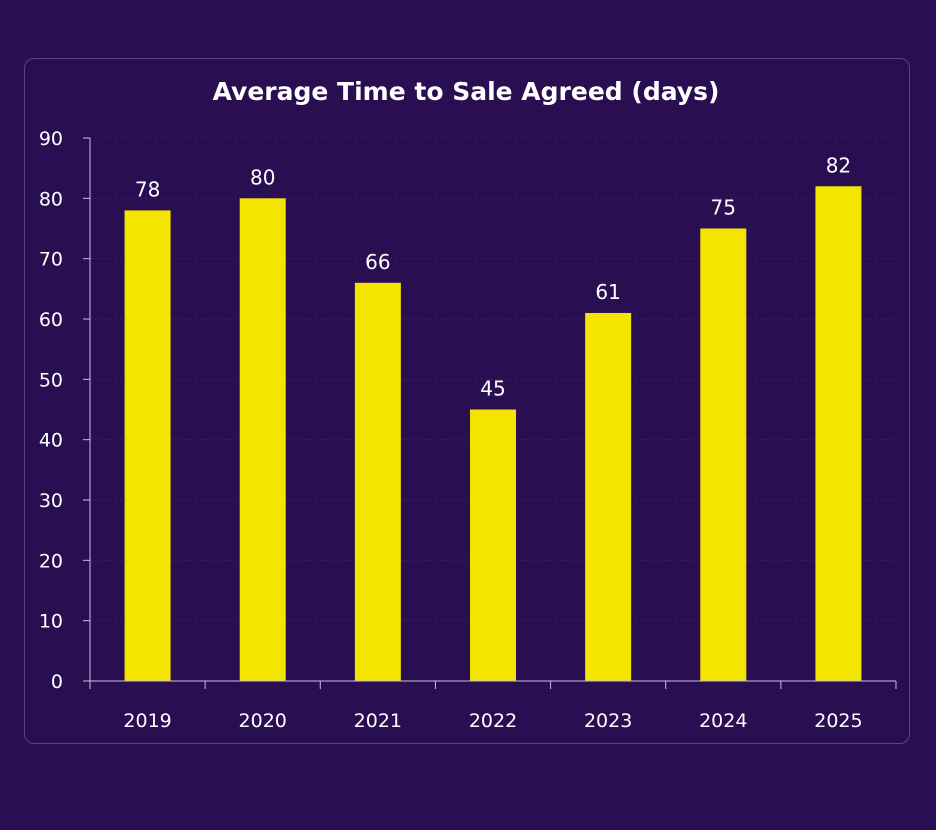 The image size is (936, 830). Describe the element at coordinates (51, 199) in the screenshot. I see `y-tick-label: 80` at that location.